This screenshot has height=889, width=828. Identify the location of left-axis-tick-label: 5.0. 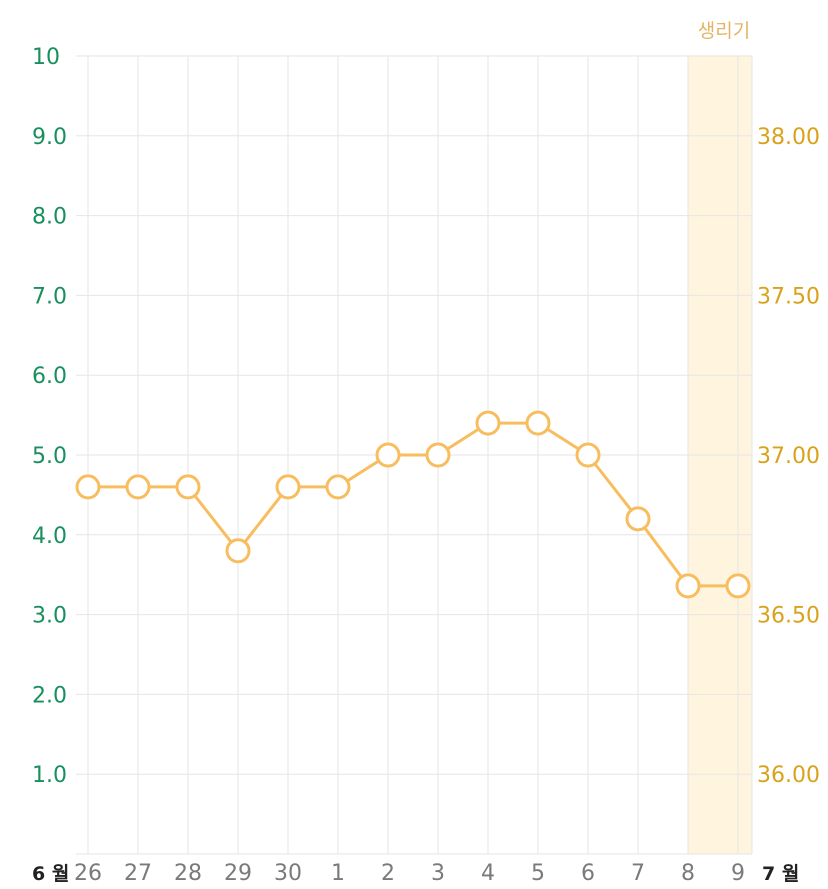
(49, 456).